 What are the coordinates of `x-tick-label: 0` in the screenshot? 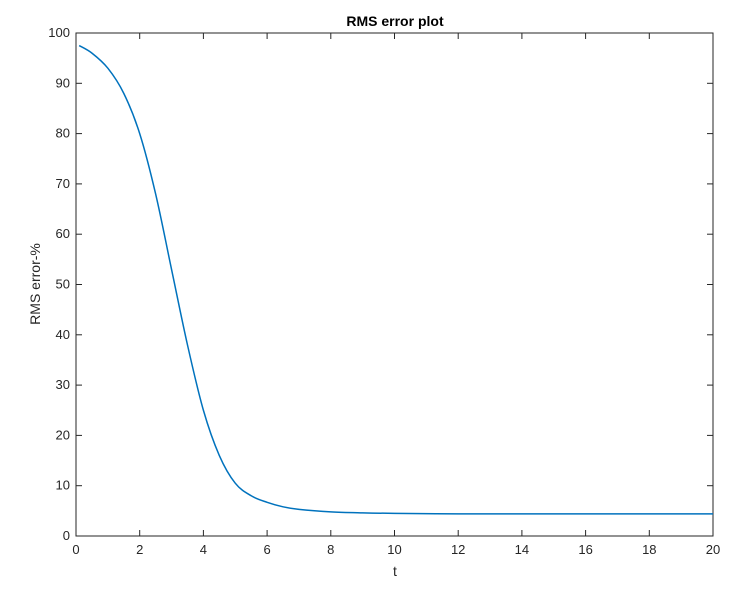 It's located at (75, 549).